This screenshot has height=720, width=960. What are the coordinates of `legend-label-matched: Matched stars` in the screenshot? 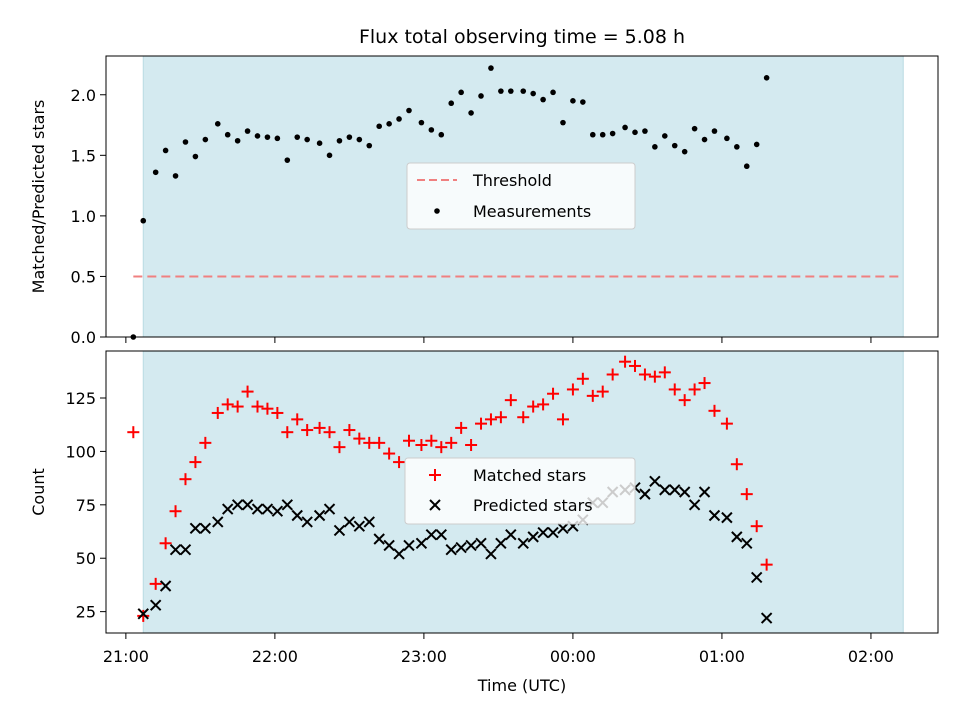 It's located at (529, 475).